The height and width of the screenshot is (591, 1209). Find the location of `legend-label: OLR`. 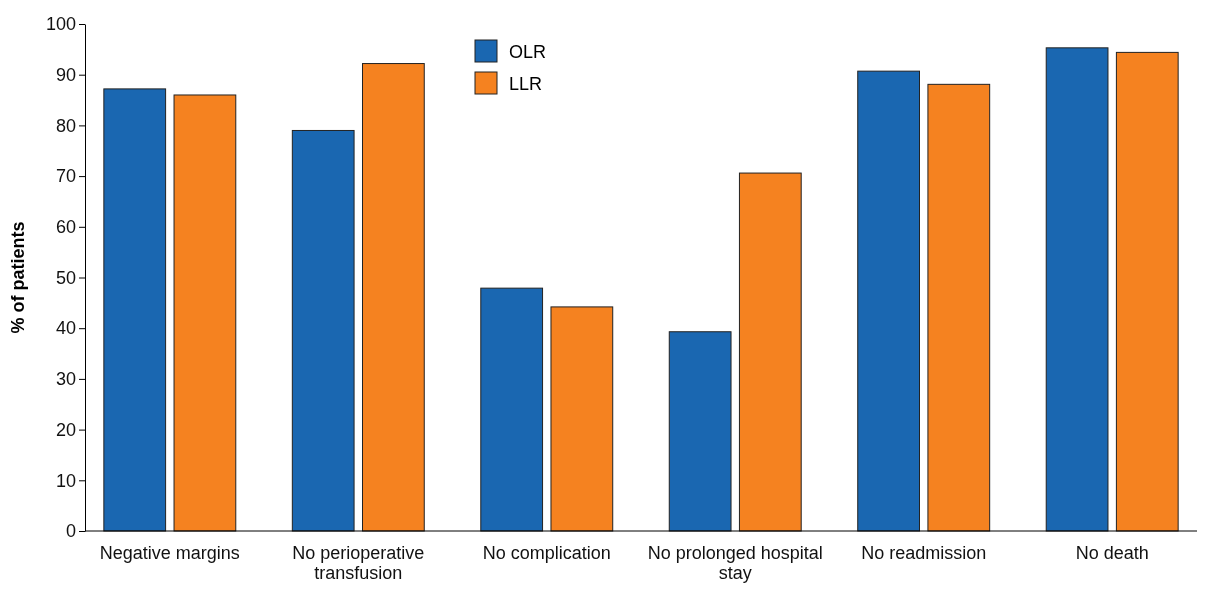

legend-label: OLR is located at coordinates (528, 52).